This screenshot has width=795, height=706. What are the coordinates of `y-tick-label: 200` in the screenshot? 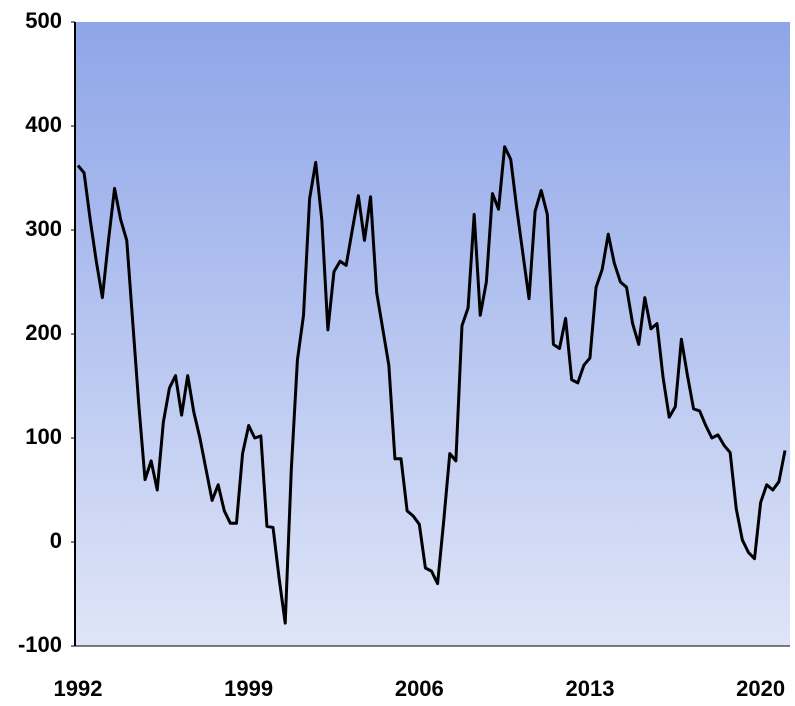 It's located at (43, 332).